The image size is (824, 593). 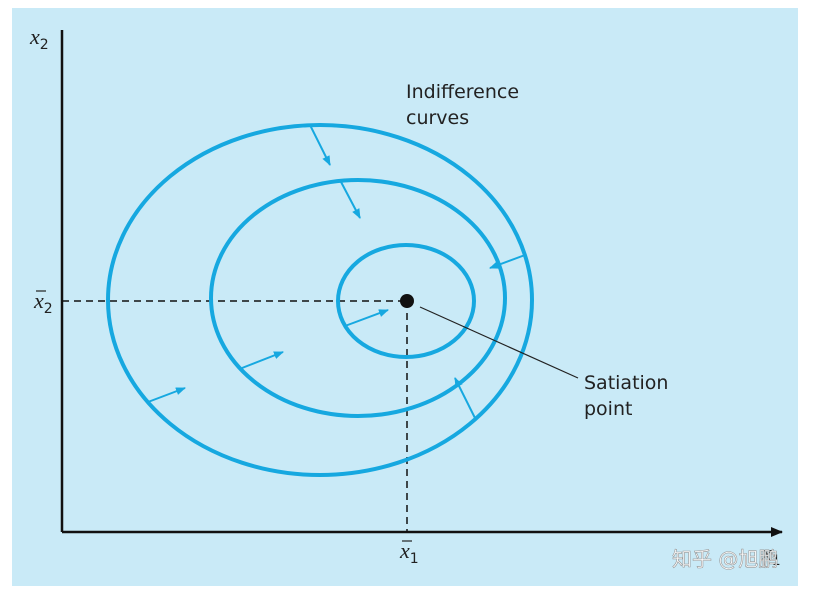 I want to click on satiation-point, so click(x=407, y=301).